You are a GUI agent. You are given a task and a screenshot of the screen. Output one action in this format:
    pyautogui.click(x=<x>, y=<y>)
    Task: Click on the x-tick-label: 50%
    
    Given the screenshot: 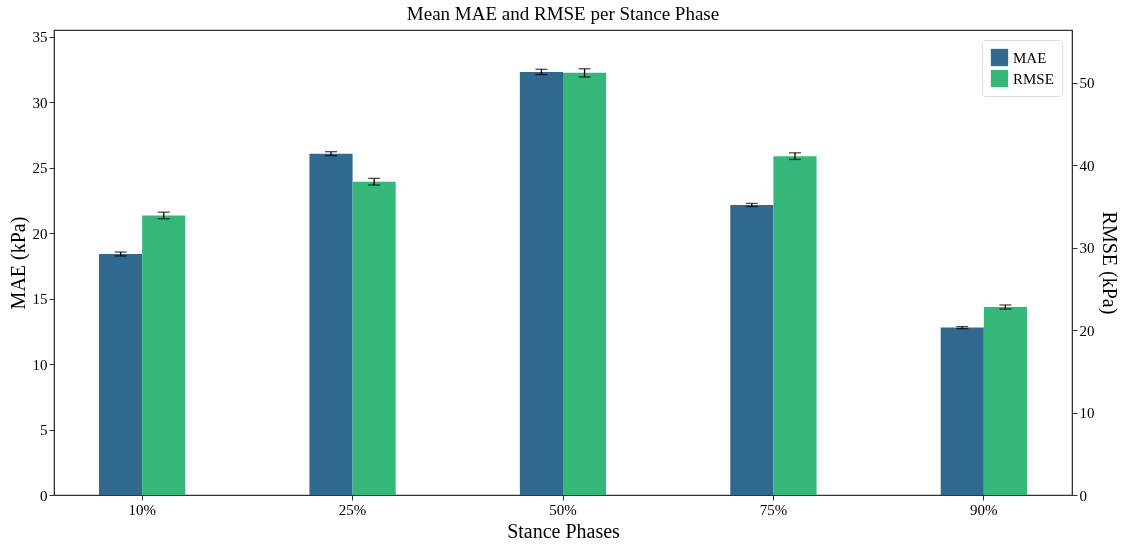 What is the action you would take?
    pyautogui.click(x=563, y=509)
    